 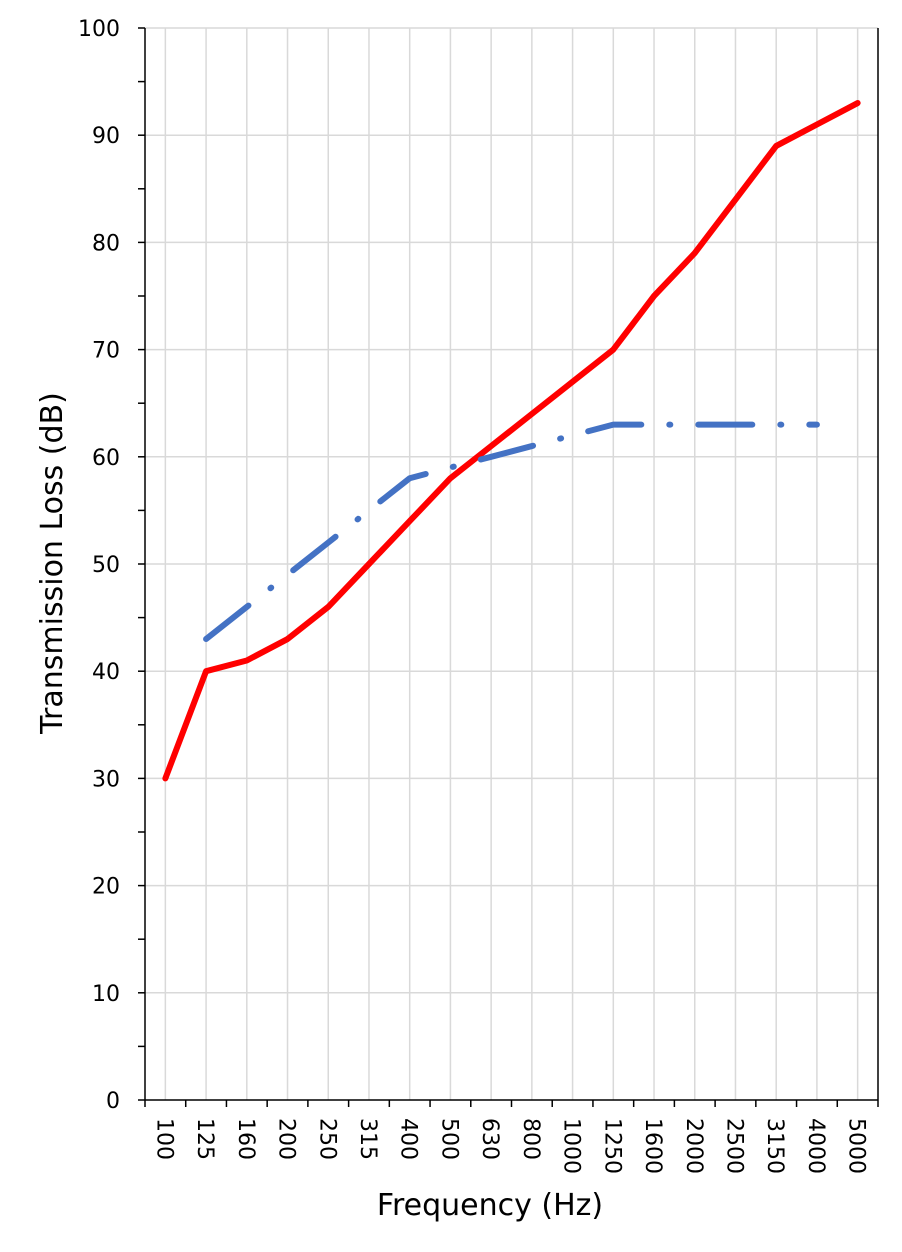 I want to click on x-tick-label: 4000, so click(x=815, y=1146).